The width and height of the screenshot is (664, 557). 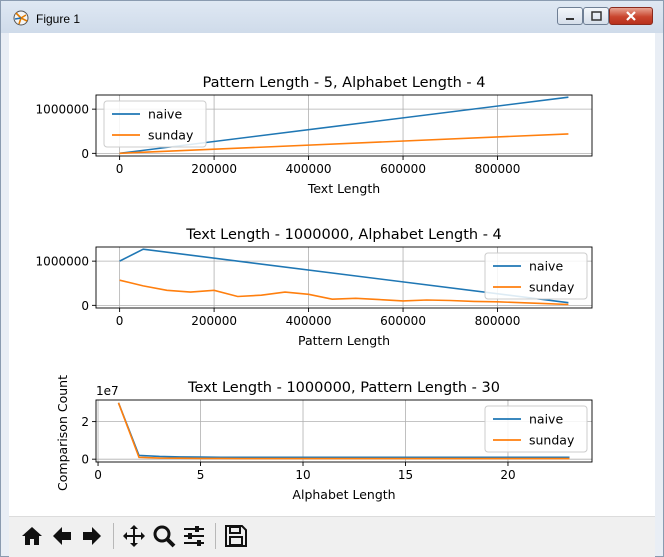 I want to click on x-axis-label: Text Length, so click(x=343, y=188).